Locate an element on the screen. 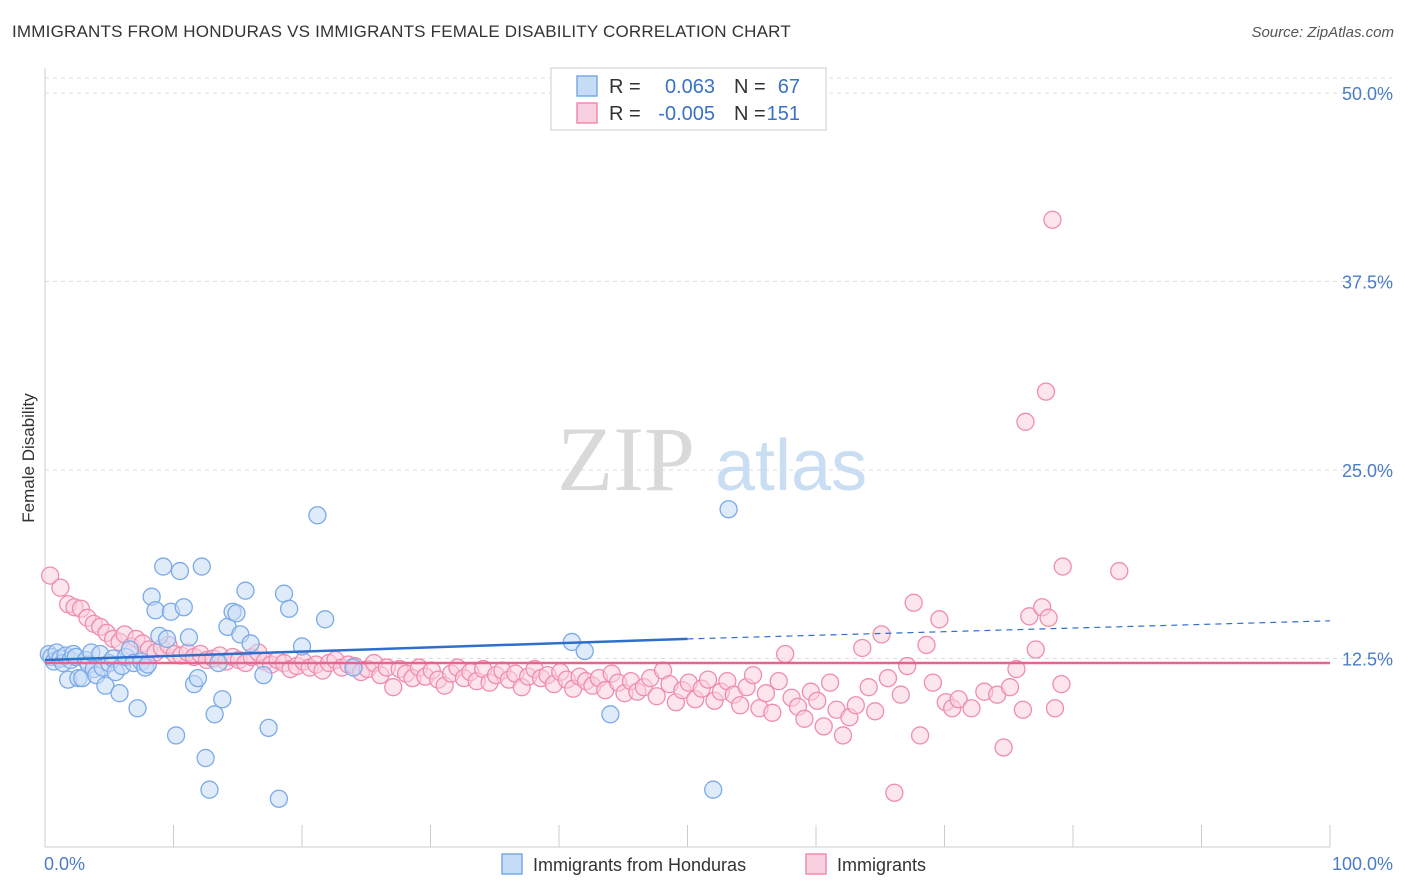 The image size is (1406, 892). legend-r-label-1: R = is located at coordinates (625, 87).